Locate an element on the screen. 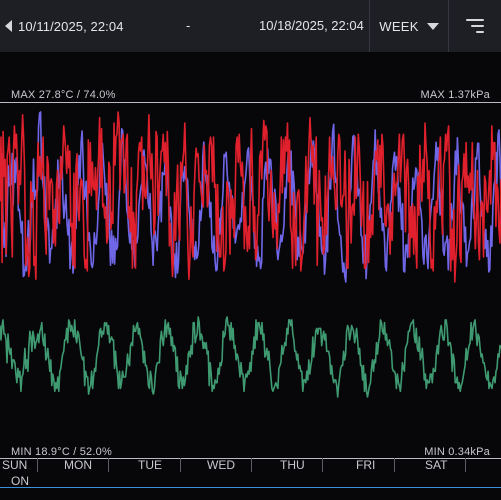 This screenshot has height=500, width=501. range-end-label: 10/18/2025, 22:04 is located at coordinates (311, 25).